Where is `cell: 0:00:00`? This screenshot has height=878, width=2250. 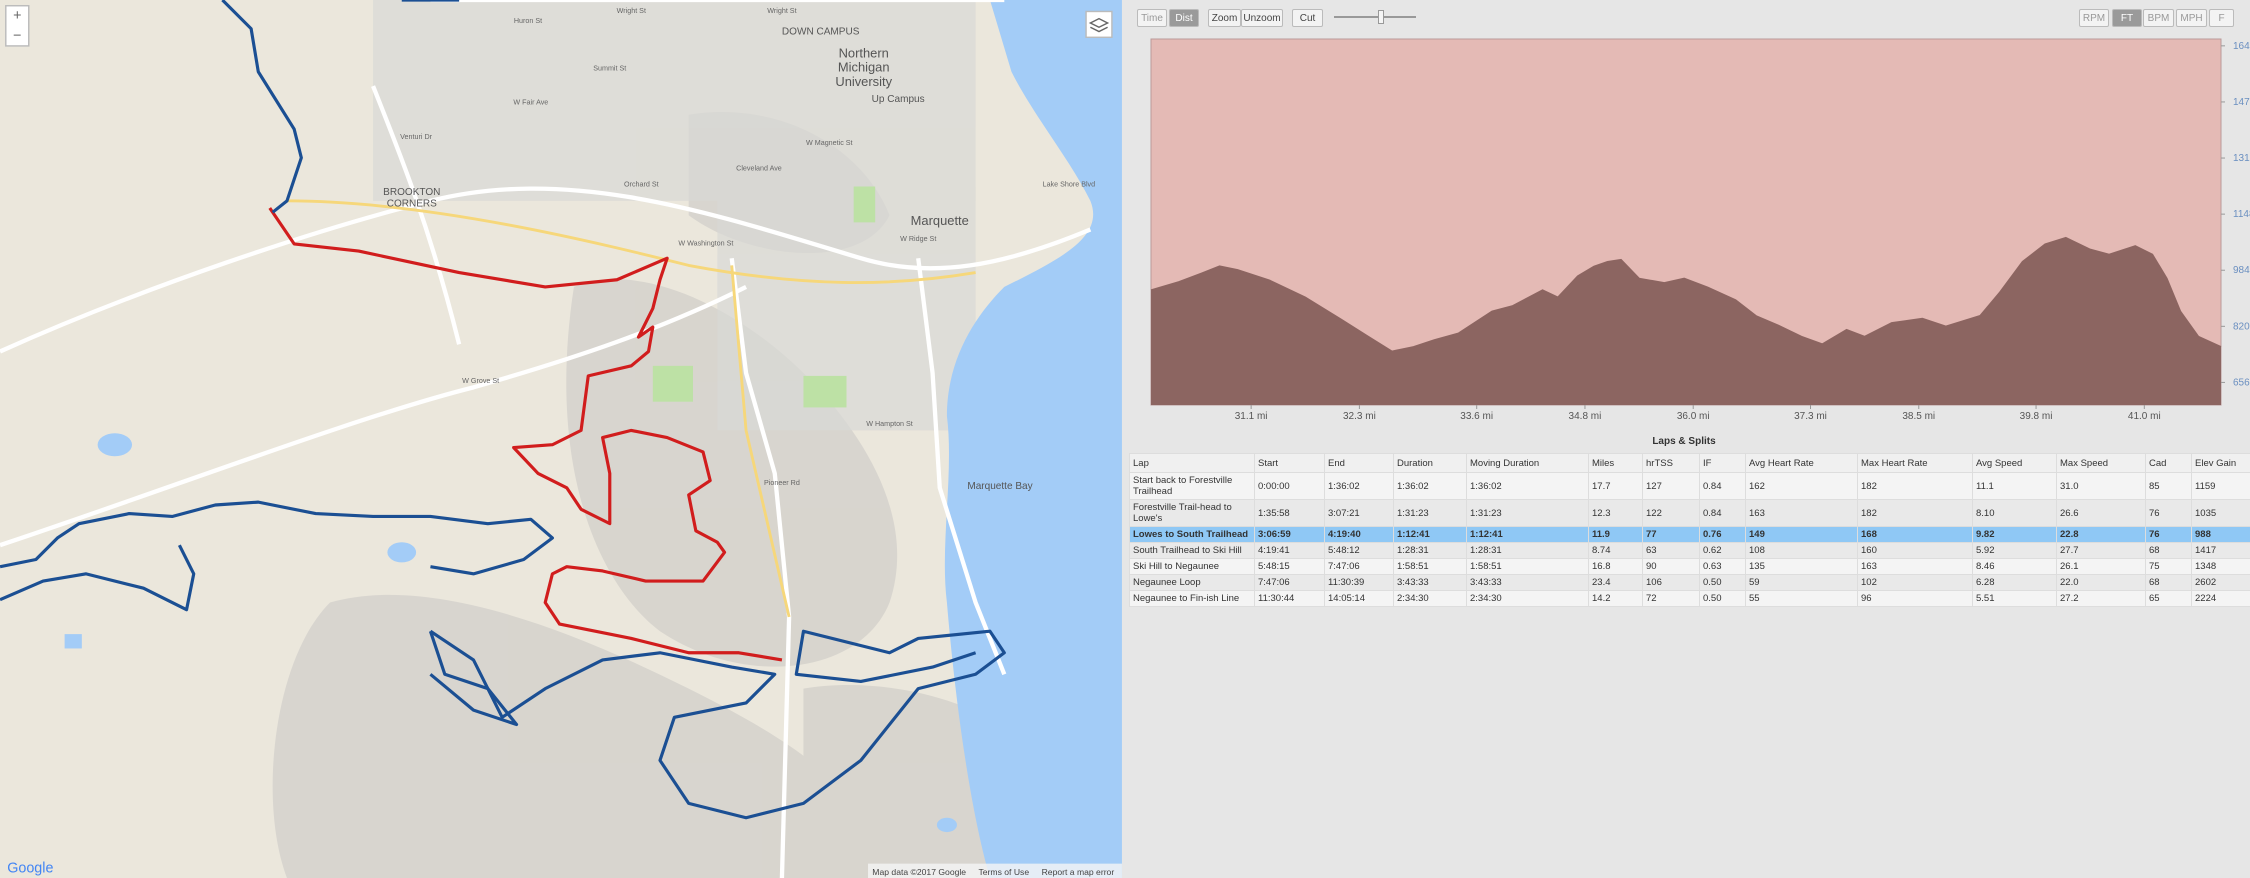
cell: 0:00:00 is located at coordinates (1289, 486).